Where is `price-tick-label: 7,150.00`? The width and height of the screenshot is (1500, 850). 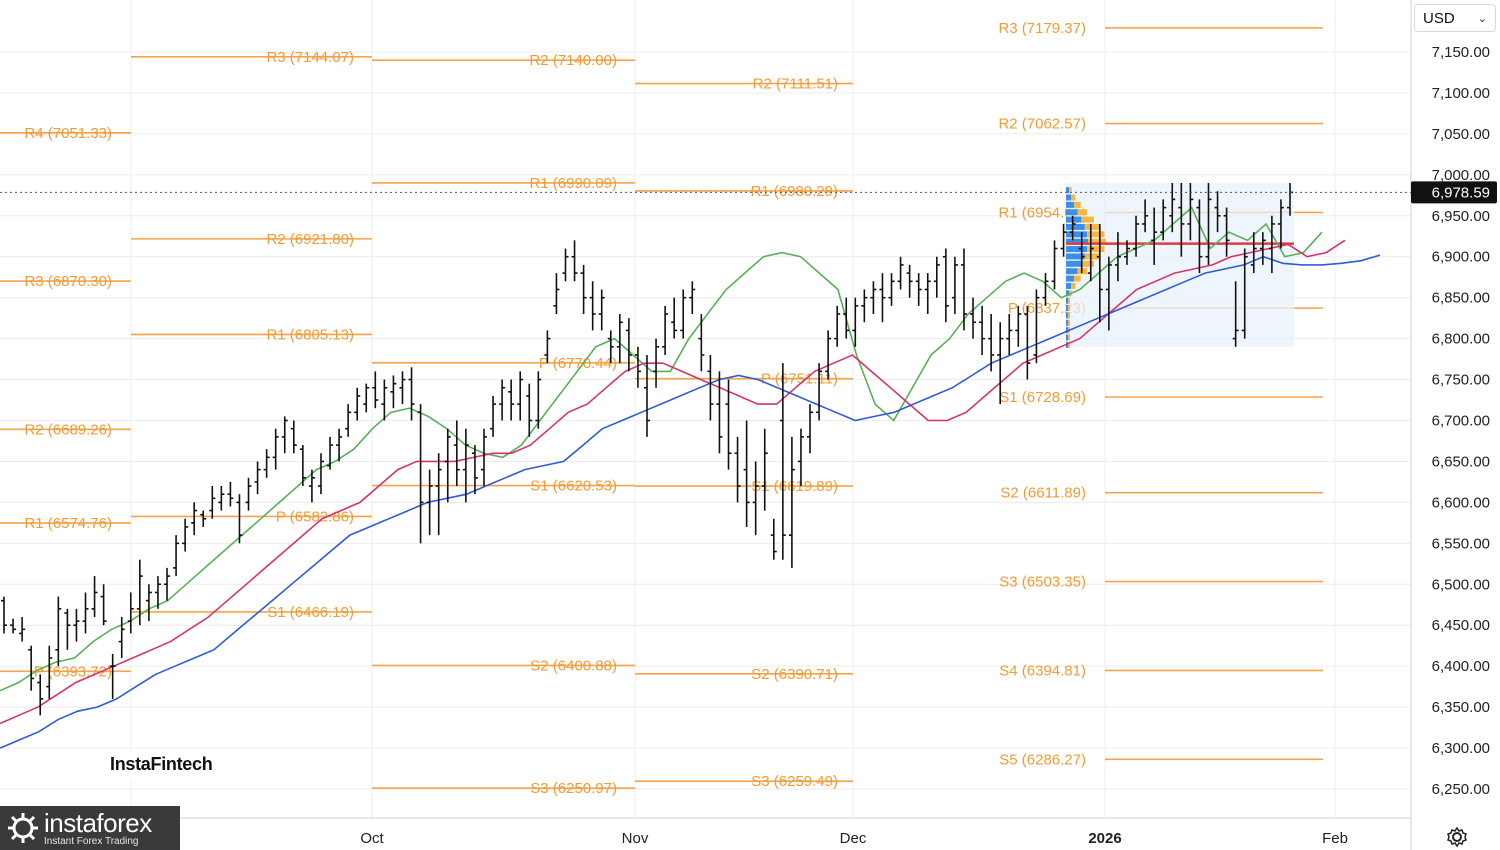
price-tick-label: 7,150.00 is located at coordinates (1461, 52).